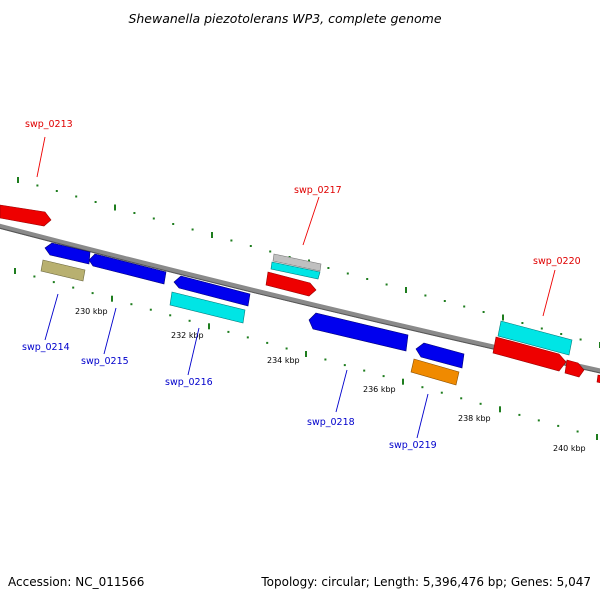 The height and width of the screenshot is (600, 600). I want to click on feature-swp_0217-gray, so click(297, 262).